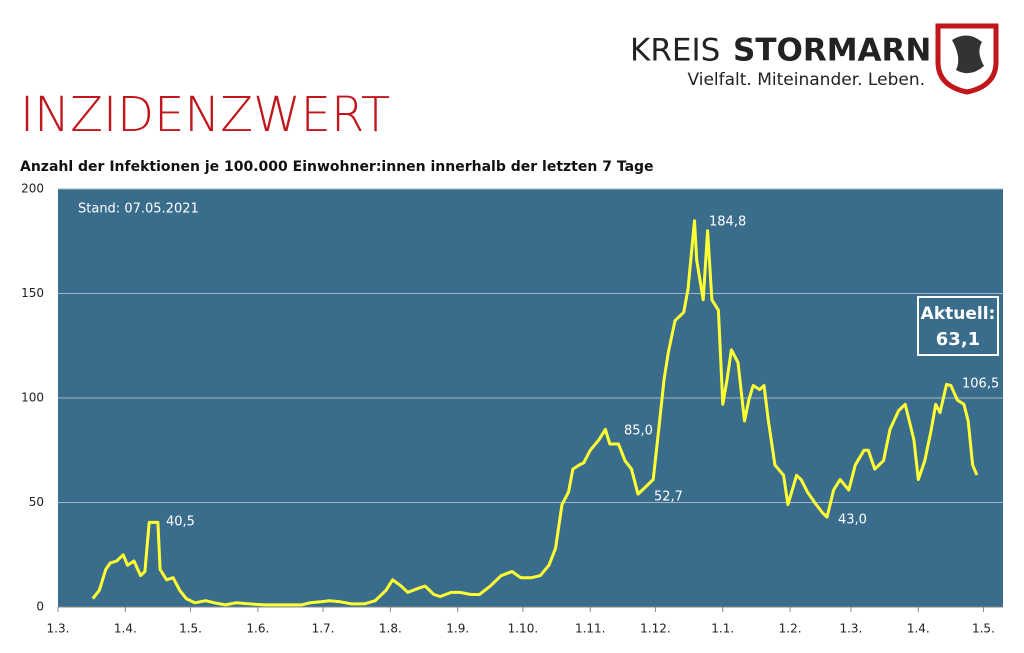  I want to click on annotation: 63,1, so click(958, 339).